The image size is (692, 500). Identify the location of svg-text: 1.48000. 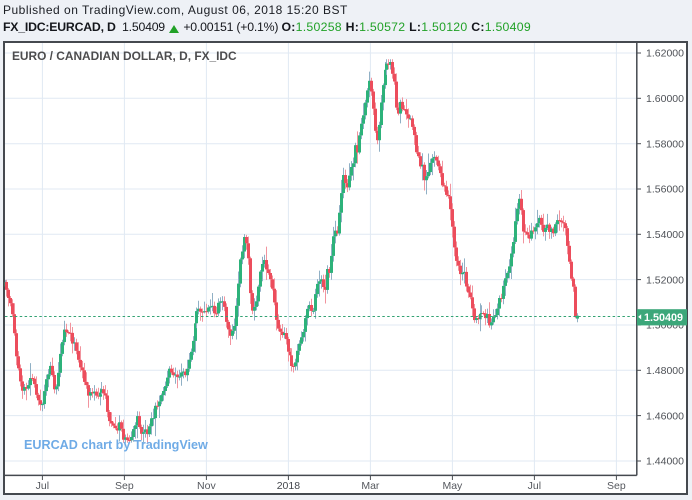
(665, 371).